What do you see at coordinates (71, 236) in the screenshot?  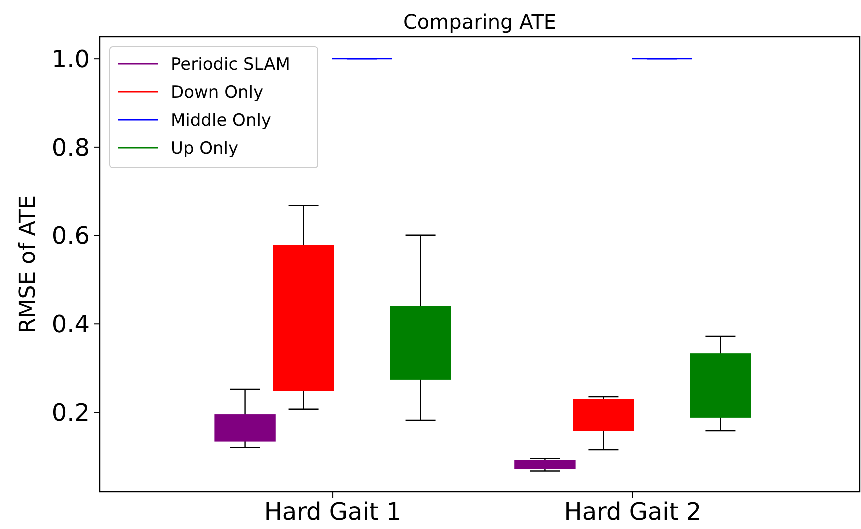 I see `y-tick-label: 0.6` at bounding box center [71, 236].